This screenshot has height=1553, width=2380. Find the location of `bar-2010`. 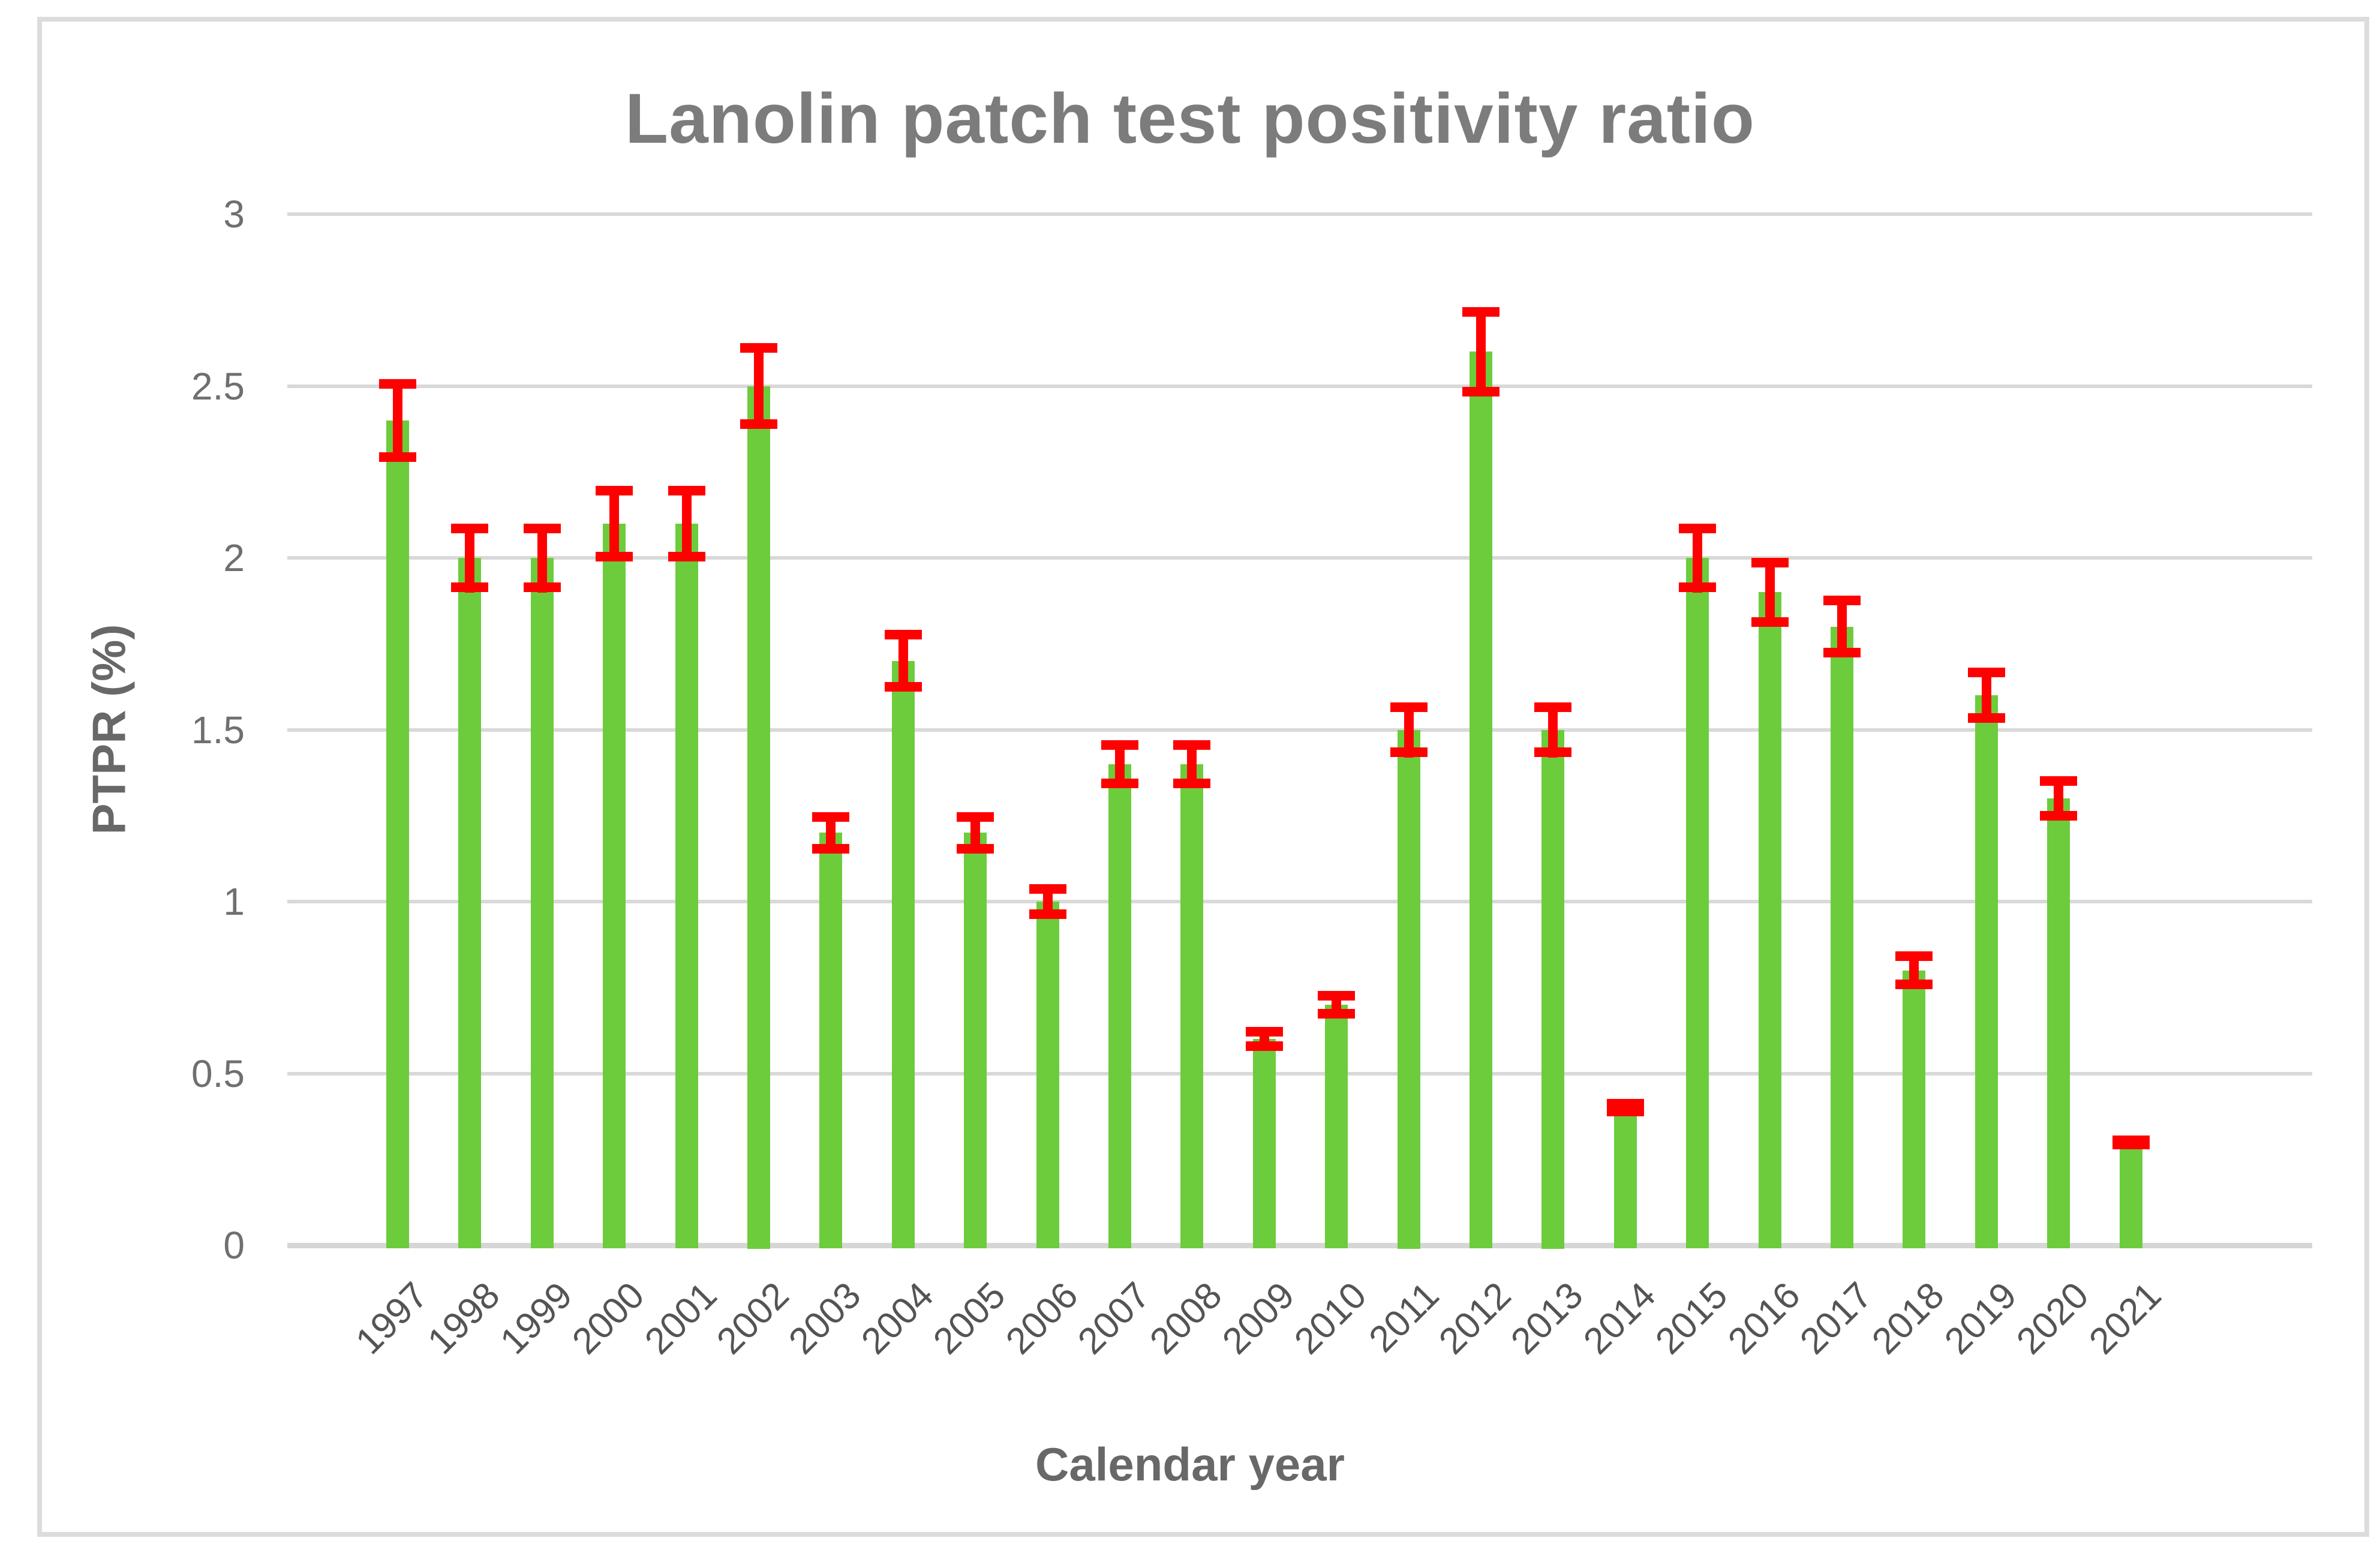

bar-2010 is located at coordinates (1337, 1126).